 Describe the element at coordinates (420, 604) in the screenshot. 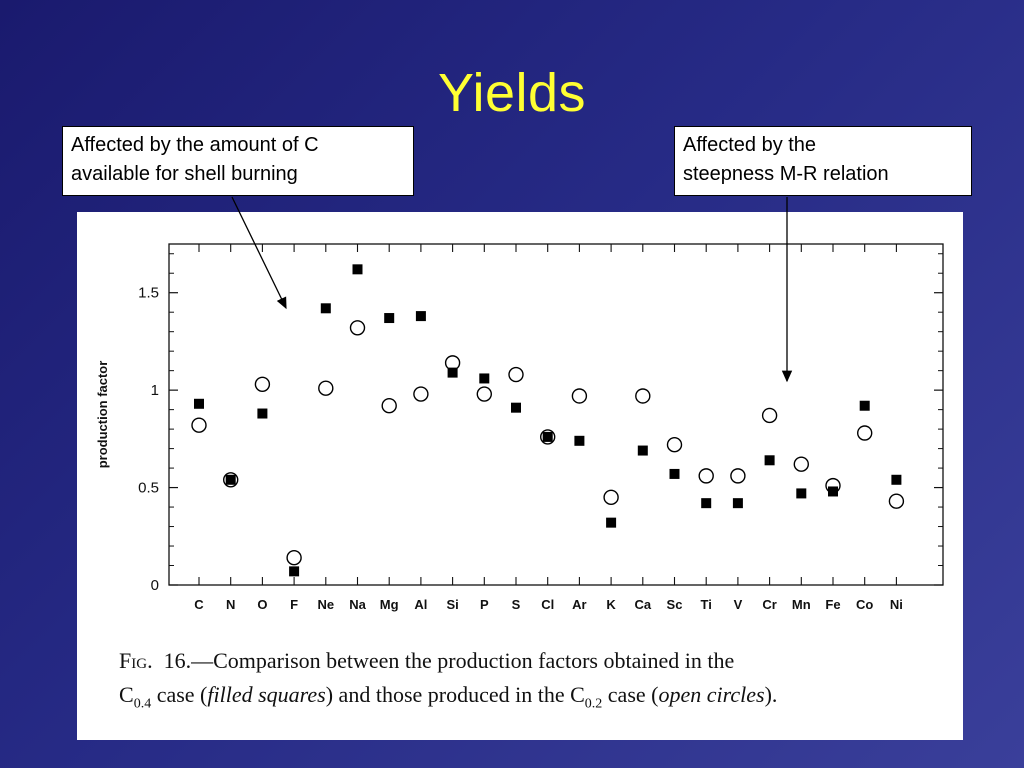

I see `x-category-label: Al` at that location.